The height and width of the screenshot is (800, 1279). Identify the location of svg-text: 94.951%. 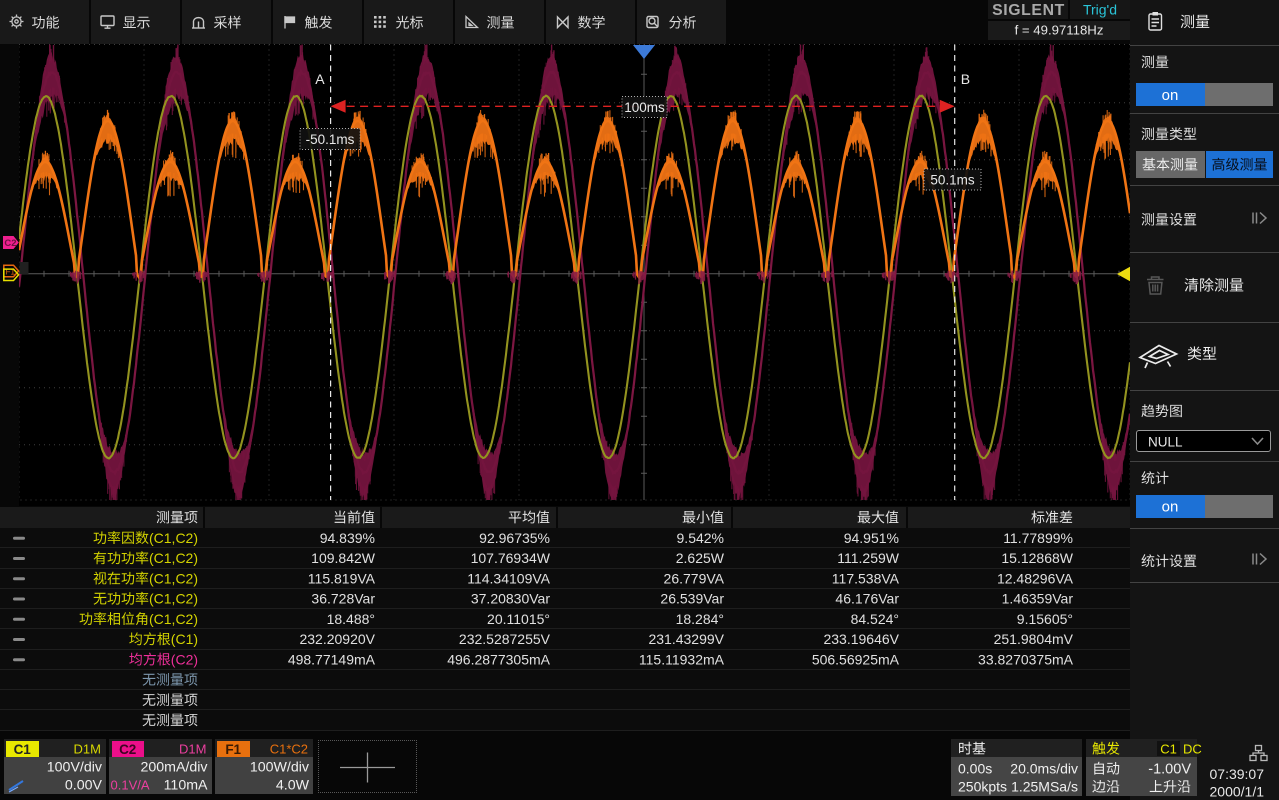
(871, 538).